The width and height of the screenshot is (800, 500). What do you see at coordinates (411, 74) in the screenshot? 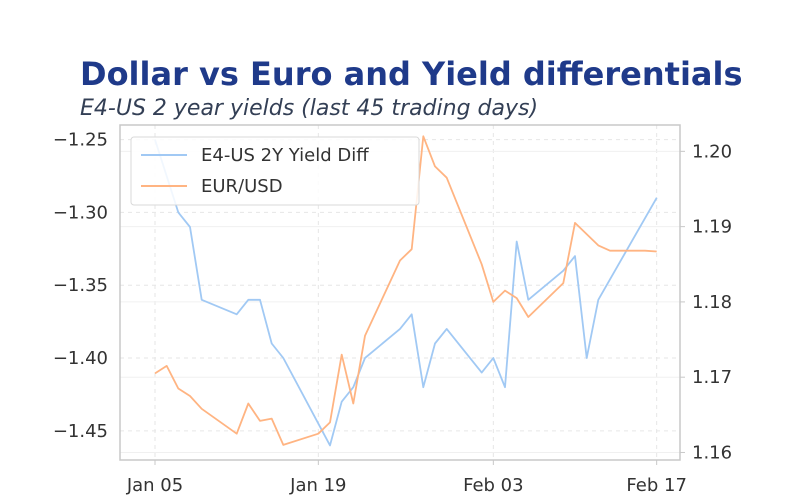
I see `chart-title: Dollar vs Euro and Yield differentials` at bounding box center [411, 74].